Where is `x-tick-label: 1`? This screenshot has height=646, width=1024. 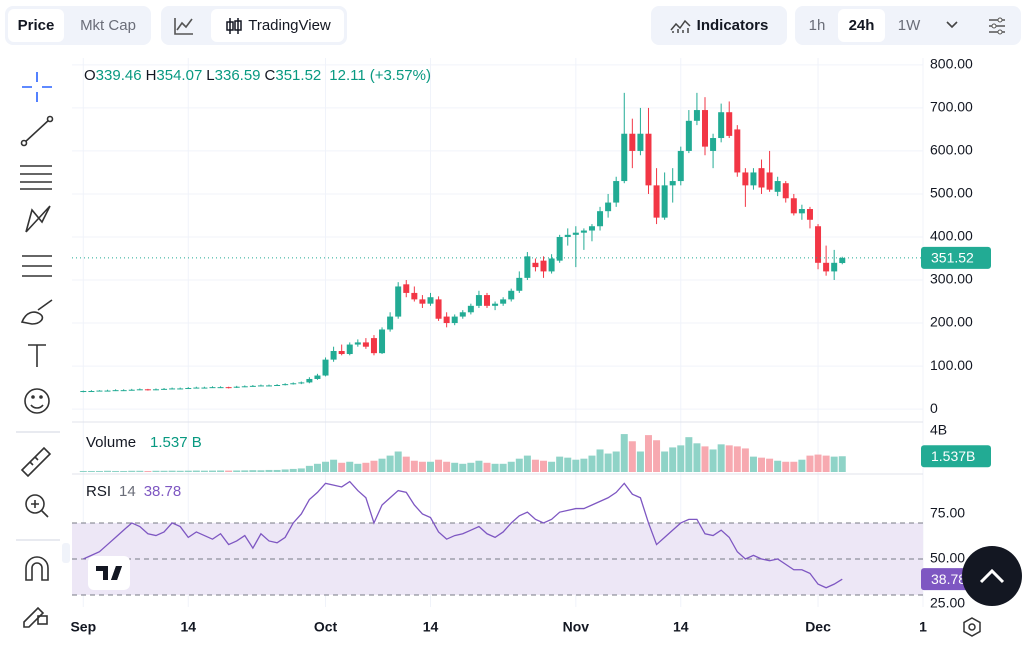 x-tick-label: 1 is located at coordinates (923, 627).